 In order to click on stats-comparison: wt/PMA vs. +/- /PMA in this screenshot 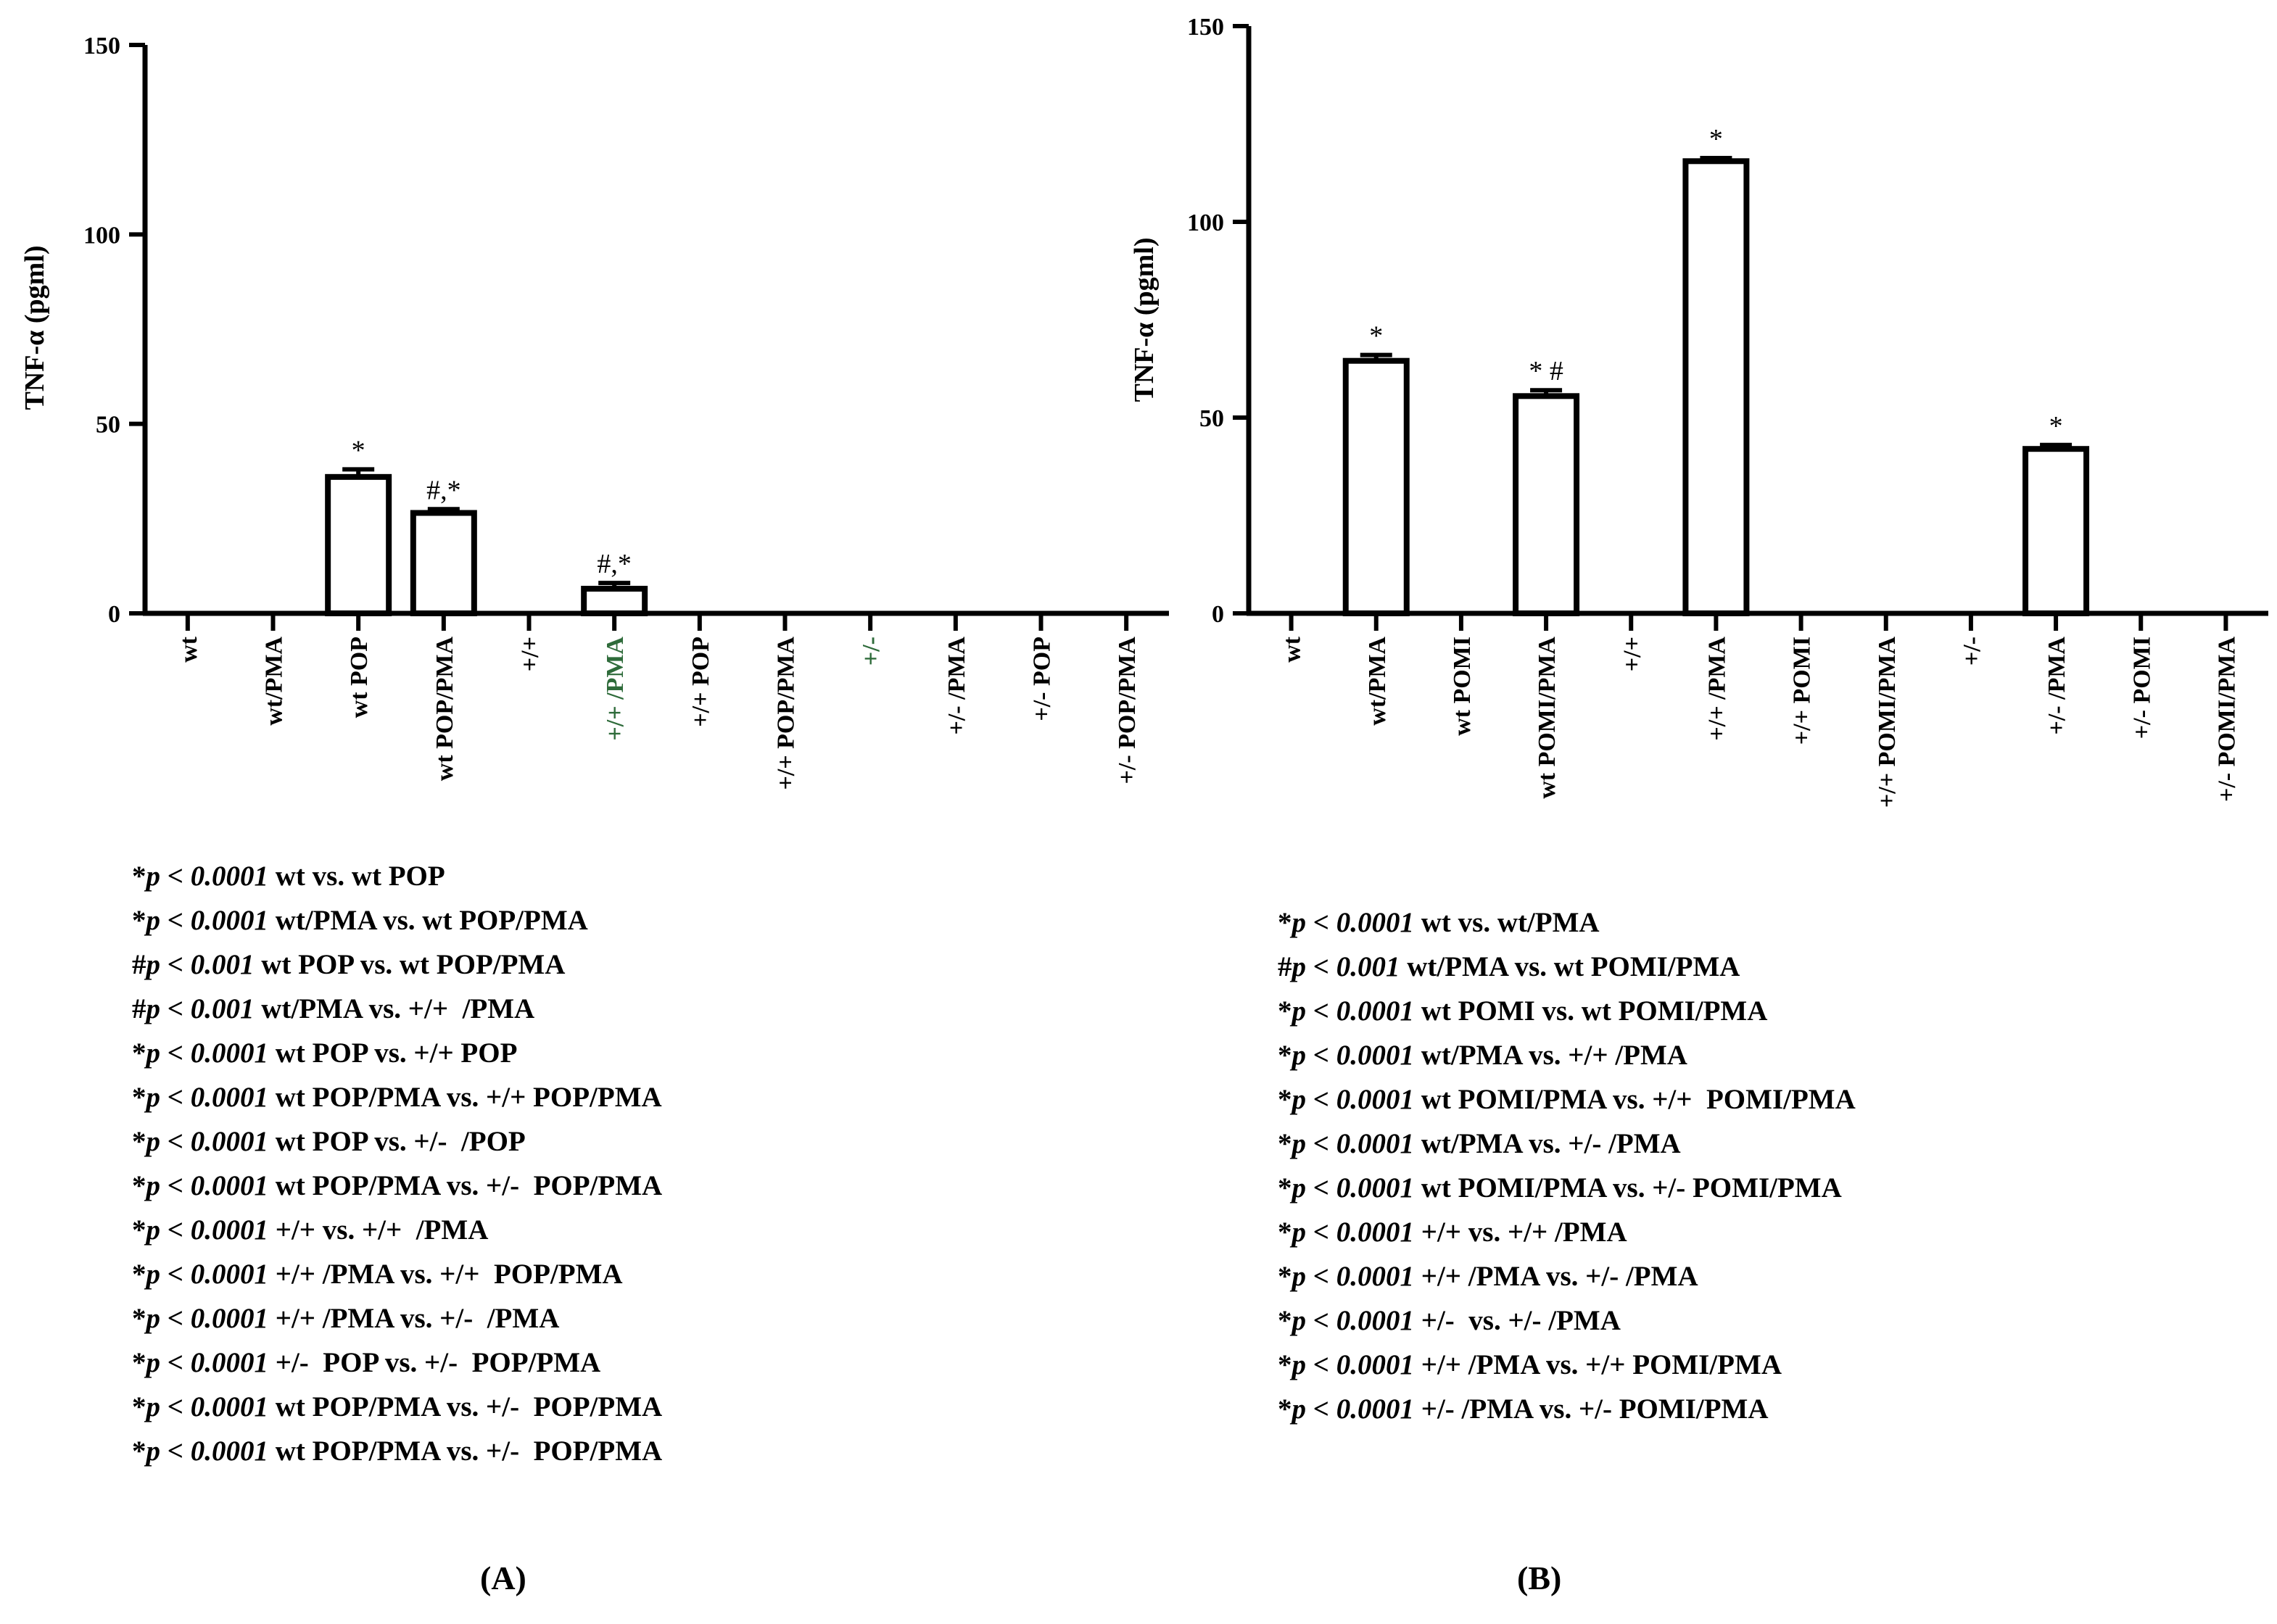, I will do `click(1547, 1143)`.